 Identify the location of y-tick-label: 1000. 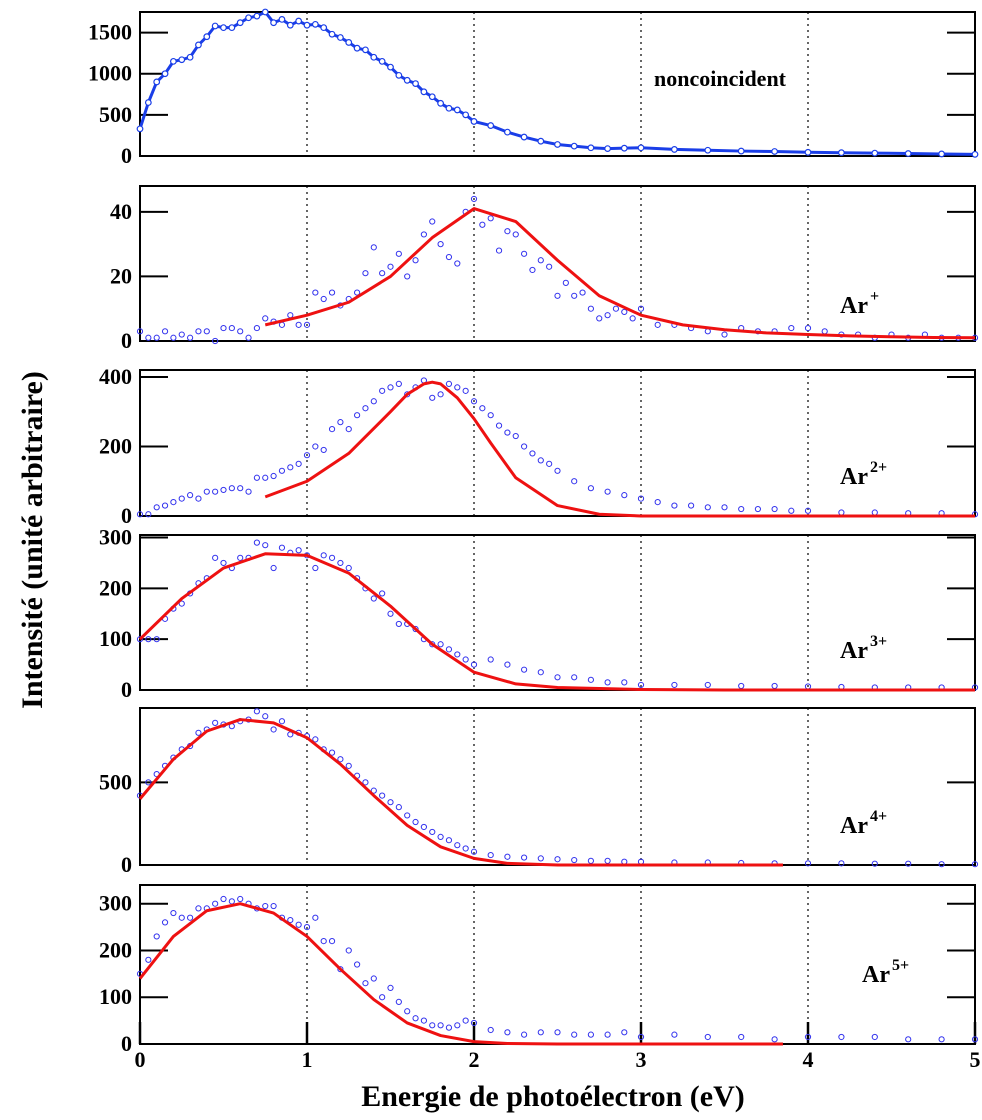
(110, 73).